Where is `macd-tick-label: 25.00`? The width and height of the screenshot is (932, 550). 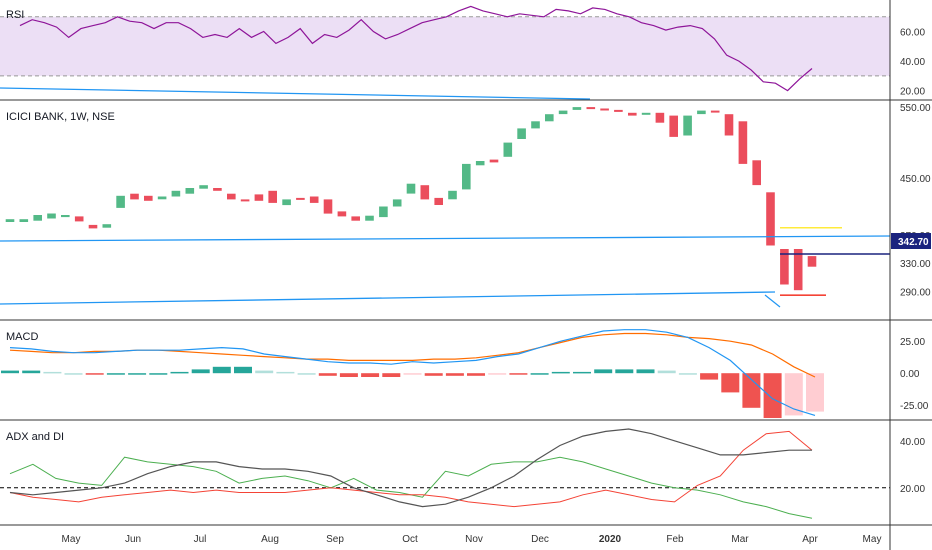
macd-tick-label: 25.00 is located at coordinates (912, 342).